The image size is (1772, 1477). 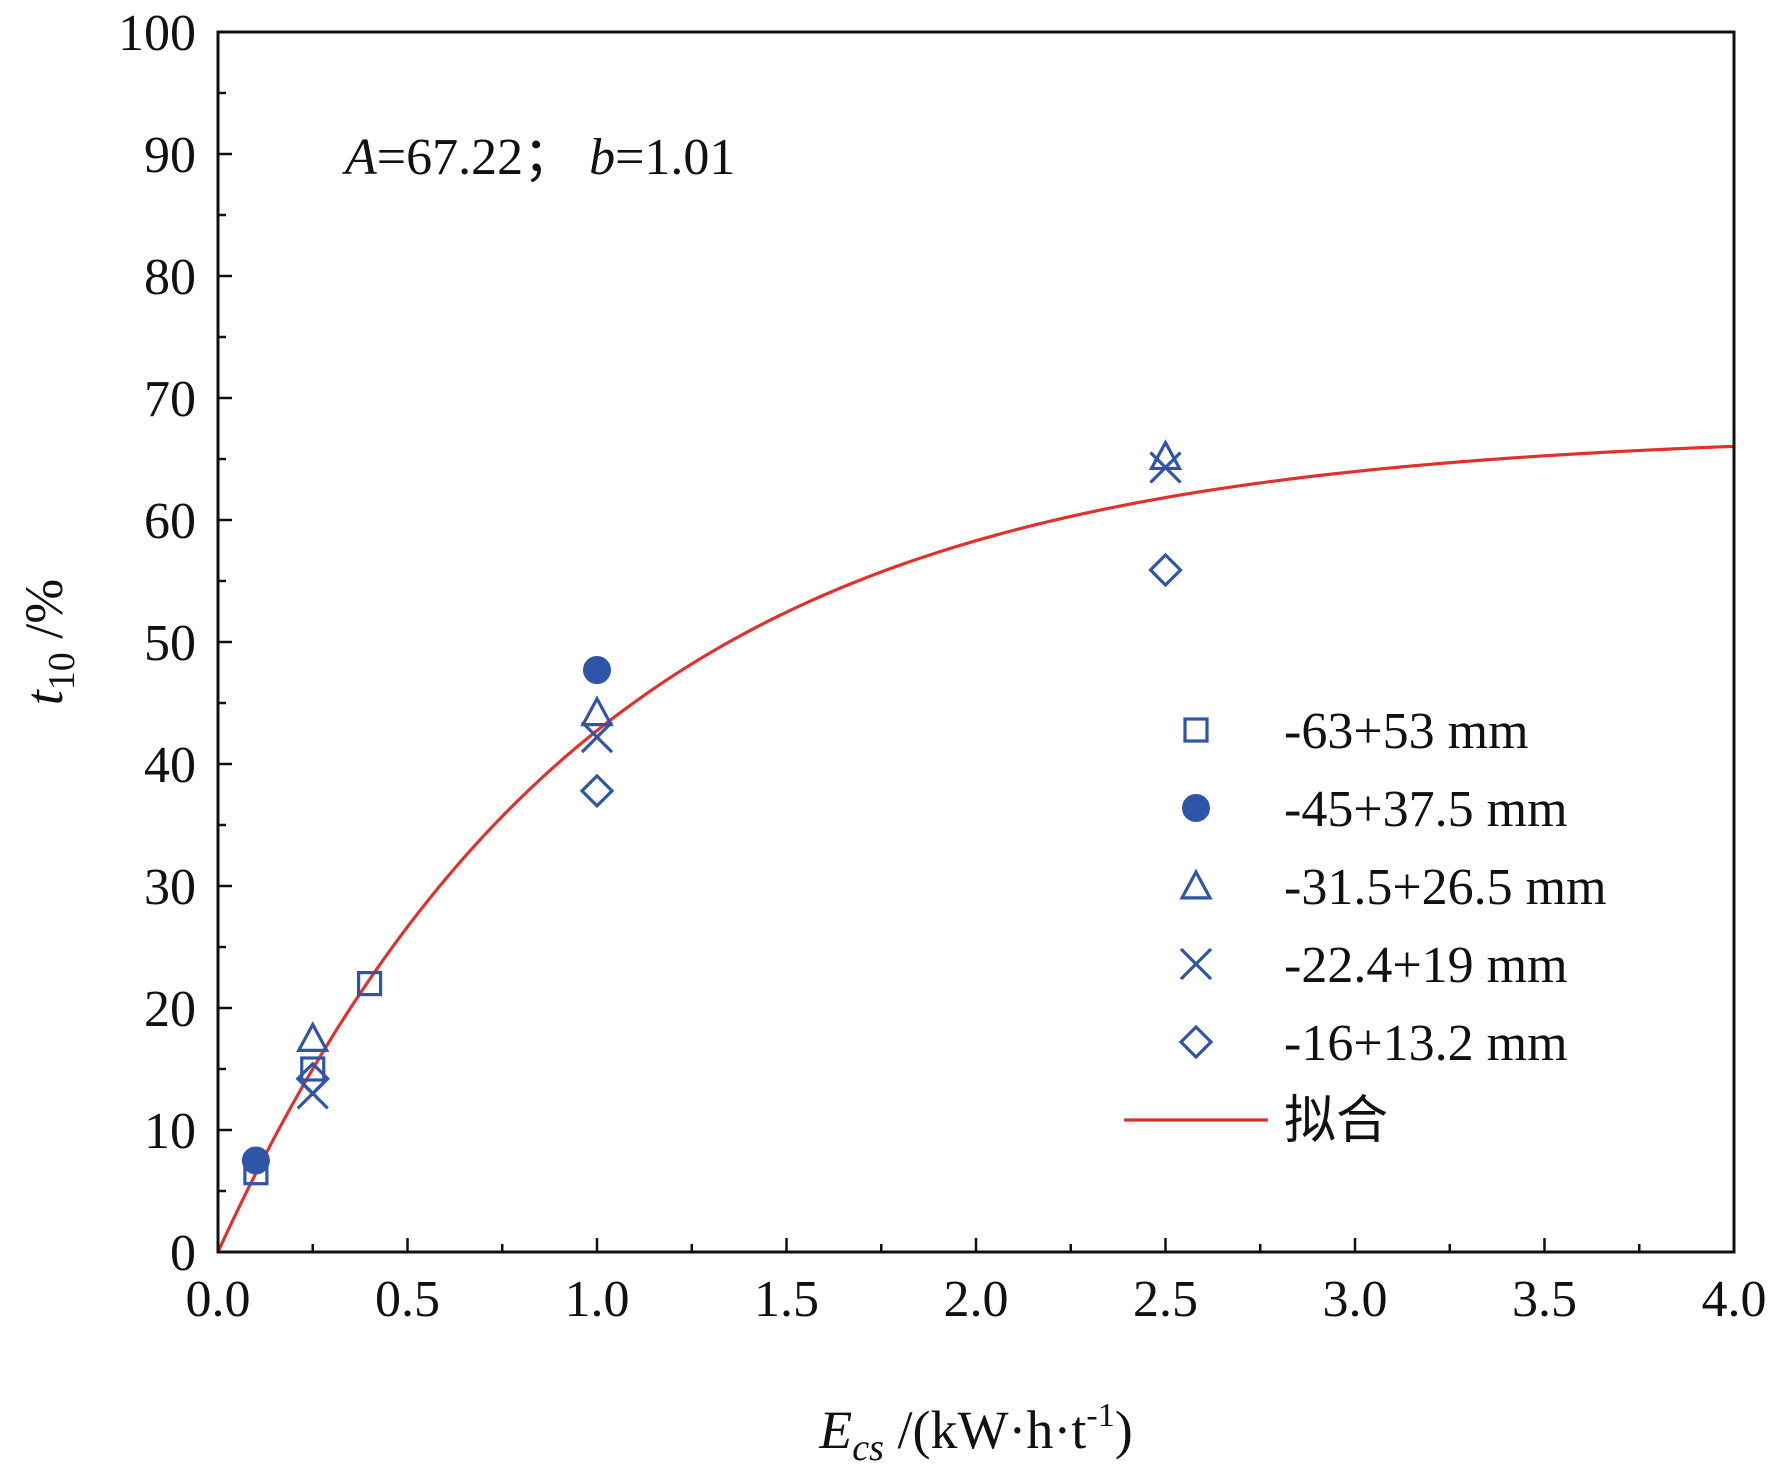 I want to click on x-axis-unit-superscript: -1, so click(x=1100, y=1415).